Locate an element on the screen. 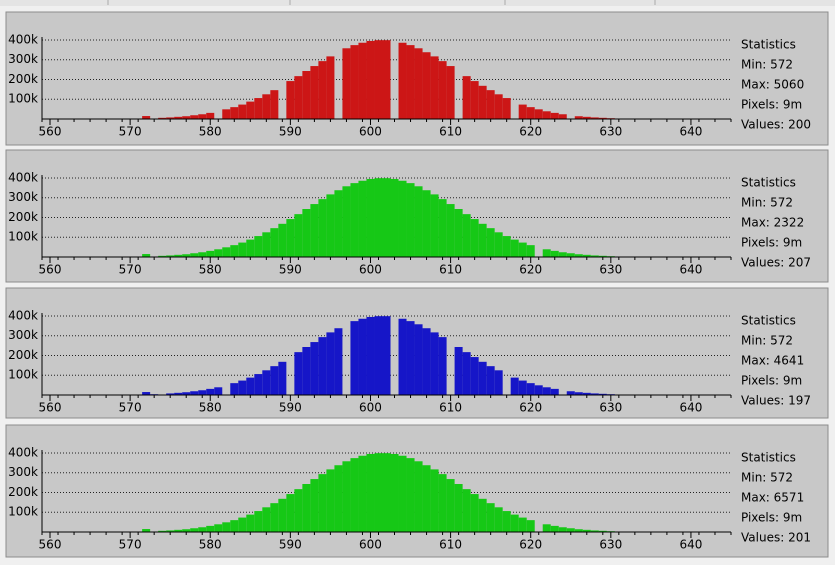  statistics-text: Values: 197 is located at coordinates (776, 401).